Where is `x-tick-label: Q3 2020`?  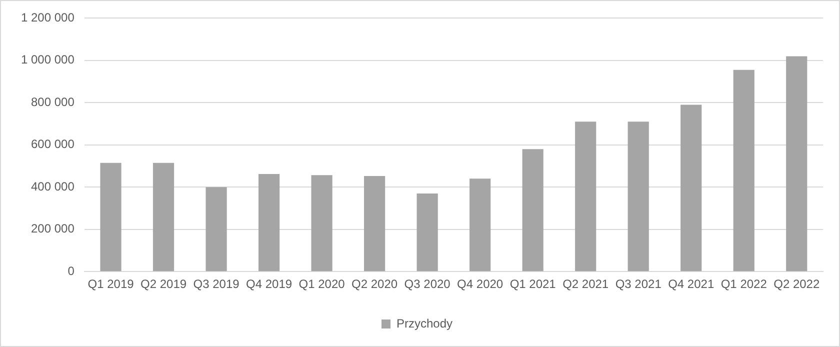
x-tick-label: Q3 2020 is located at coordinates (427, 284).